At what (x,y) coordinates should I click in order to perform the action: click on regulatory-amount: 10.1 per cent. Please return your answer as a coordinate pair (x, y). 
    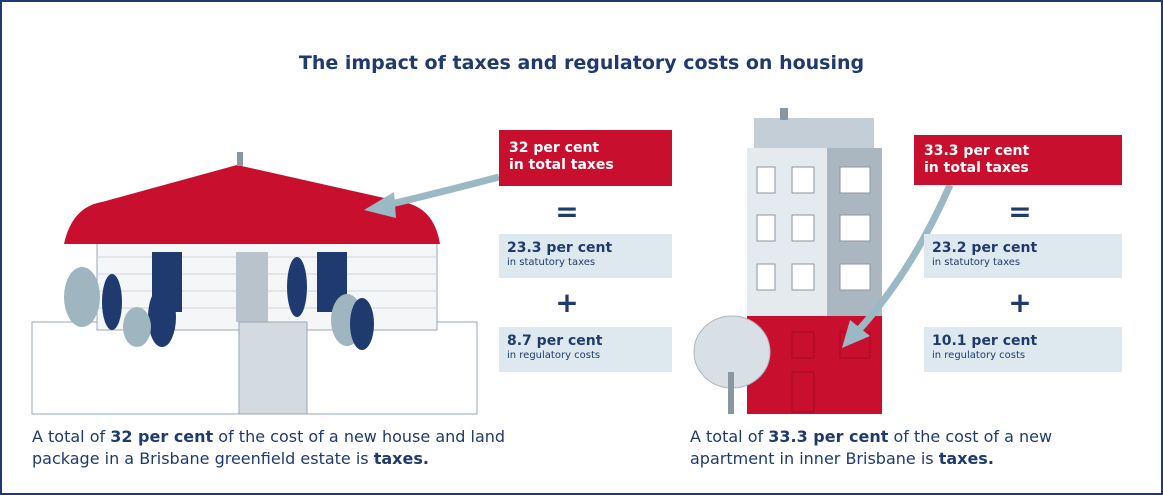
    Looking at the image, I should click on (985, 341).